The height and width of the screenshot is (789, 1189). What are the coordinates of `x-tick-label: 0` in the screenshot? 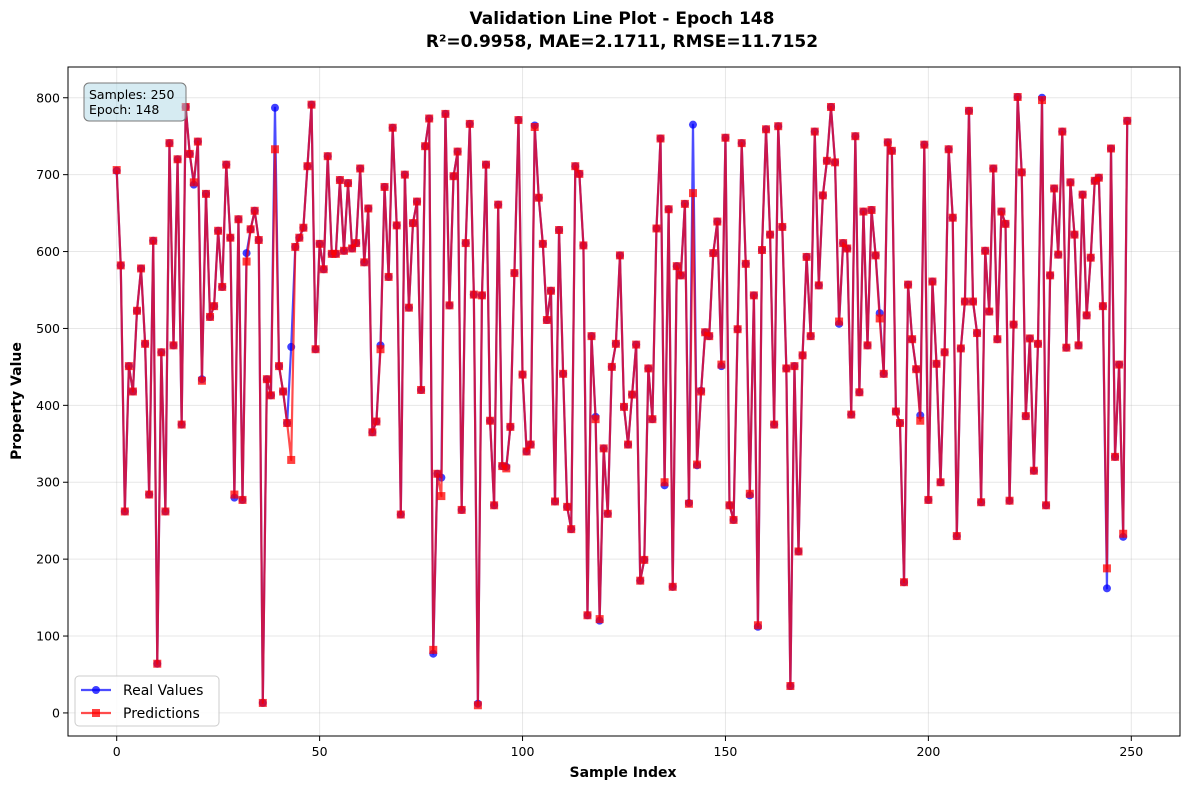 It's located at (117, 751).